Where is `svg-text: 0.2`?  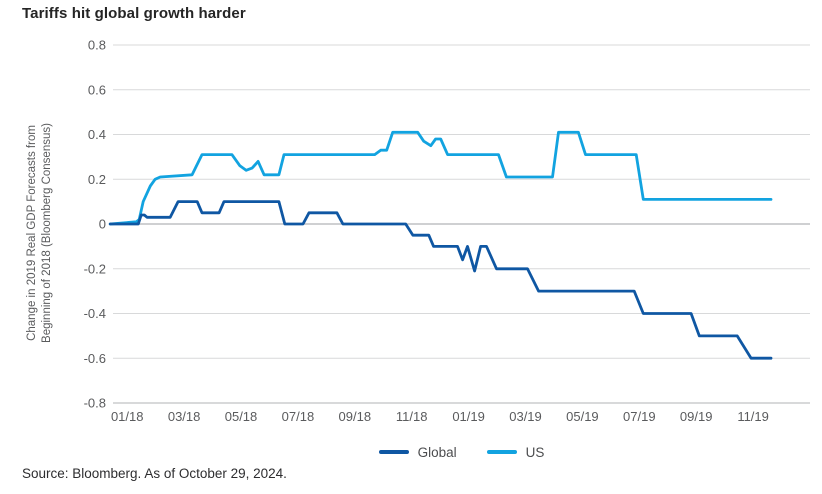 svg-text: 0.2 is located at coordinates (97, 179).